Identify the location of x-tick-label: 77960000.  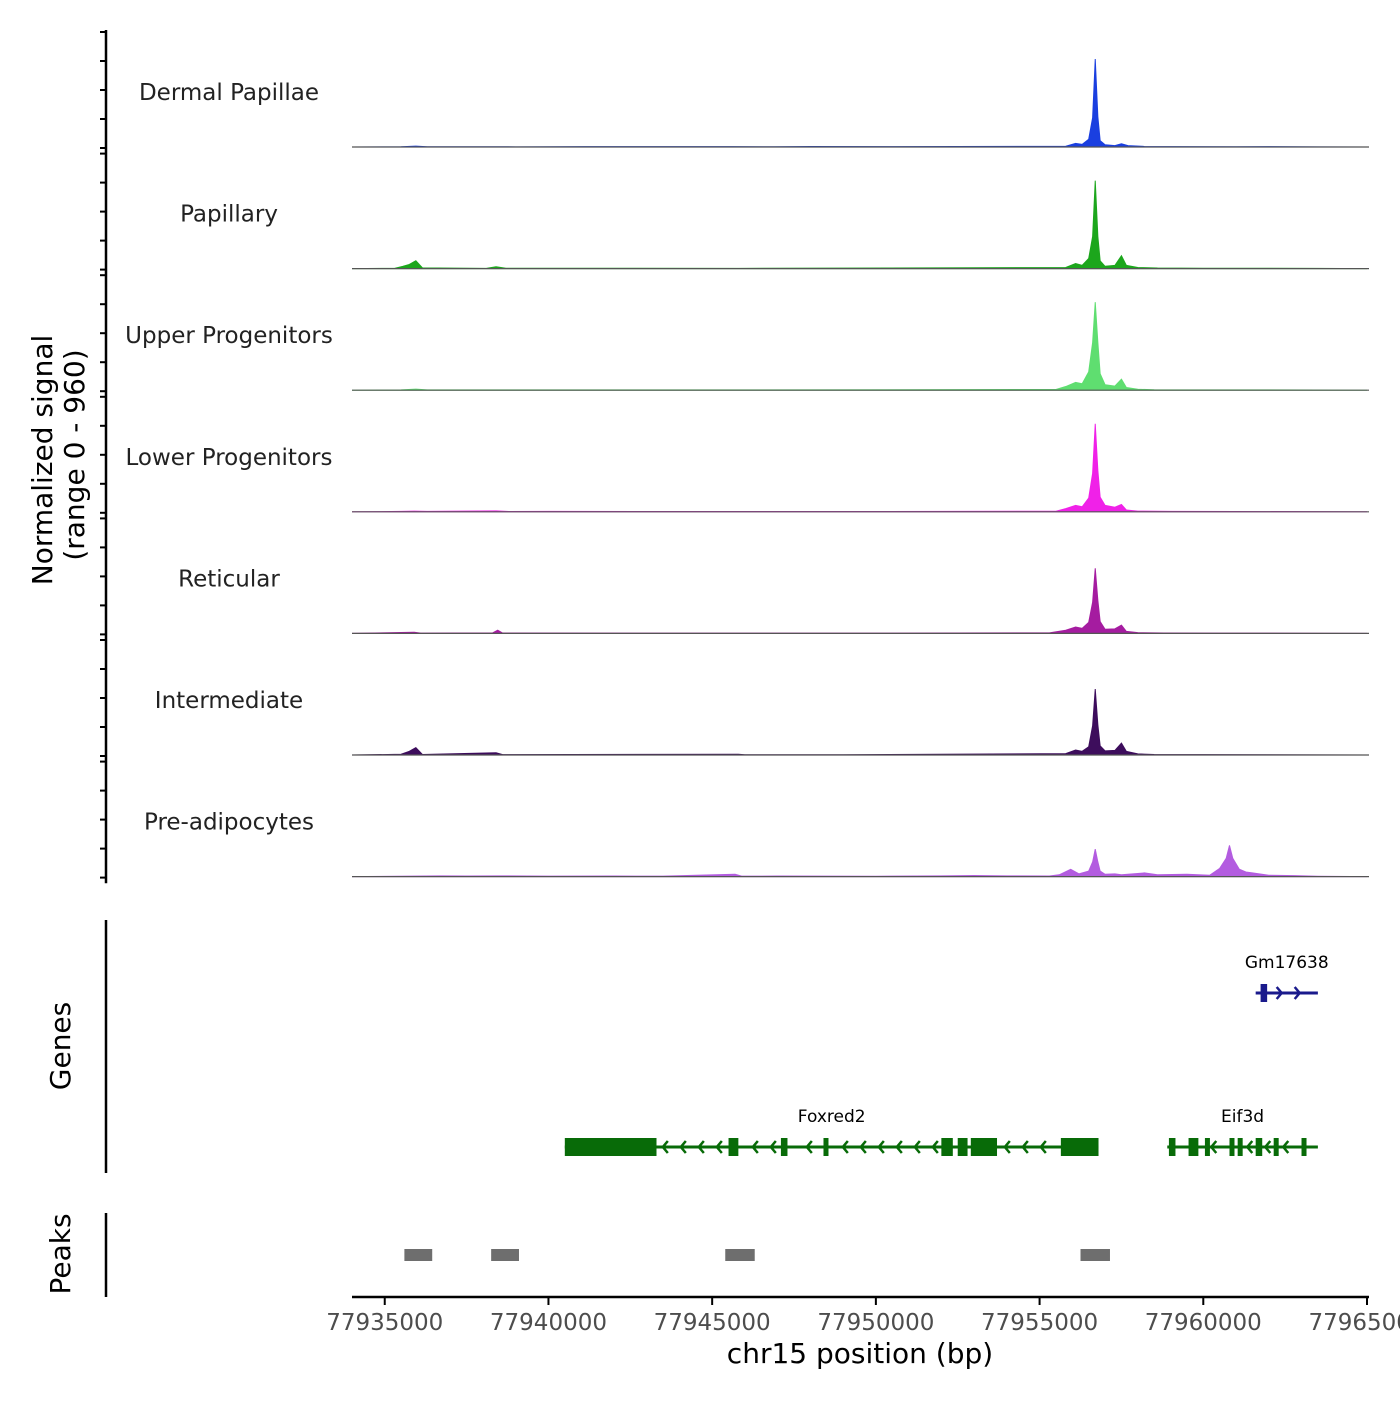
(1203, 1323).